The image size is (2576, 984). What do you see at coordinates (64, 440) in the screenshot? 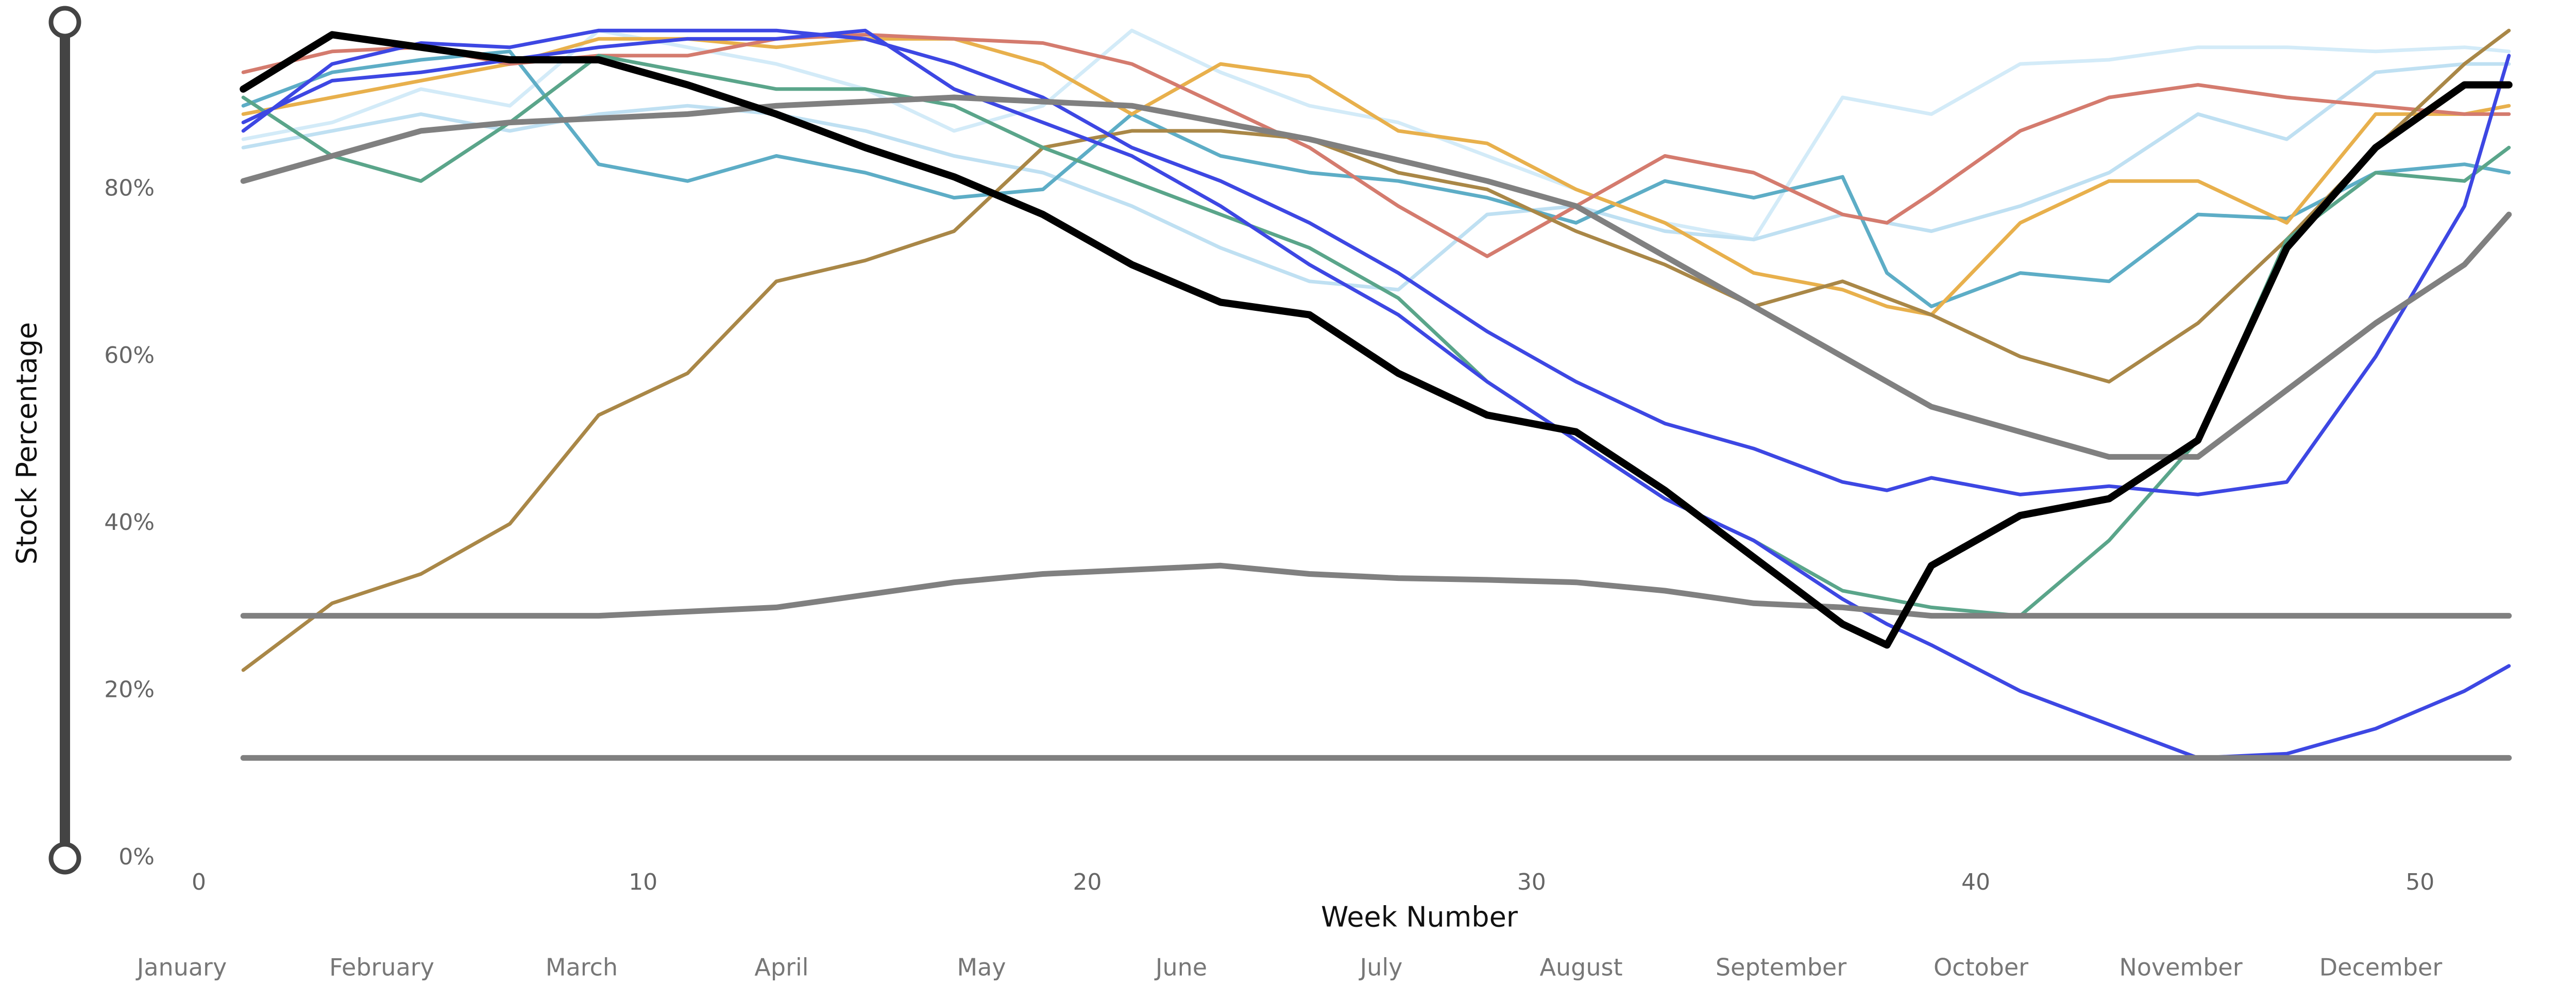
I see `range-slider` at bounding box center [64, 440].